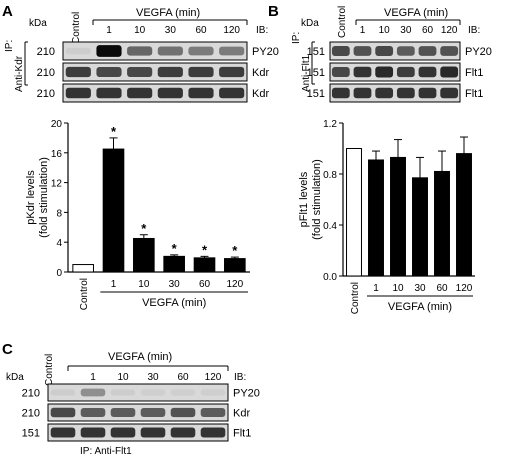 The image size is (520, 465). I want to click on y-tick-label: 0, so click(59, 273).